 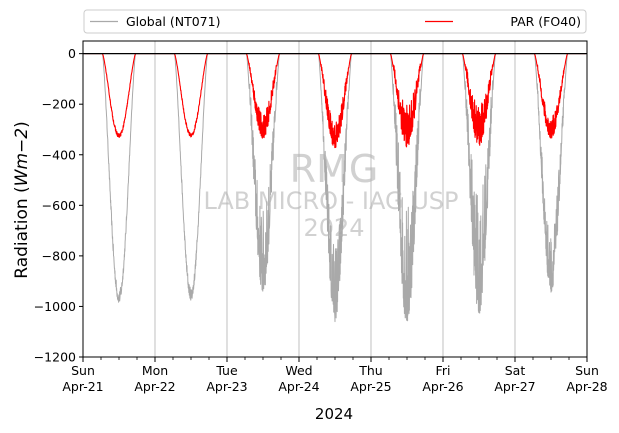 I want to click on x-tick-label-day: Mon, so click(x=155, y=370).